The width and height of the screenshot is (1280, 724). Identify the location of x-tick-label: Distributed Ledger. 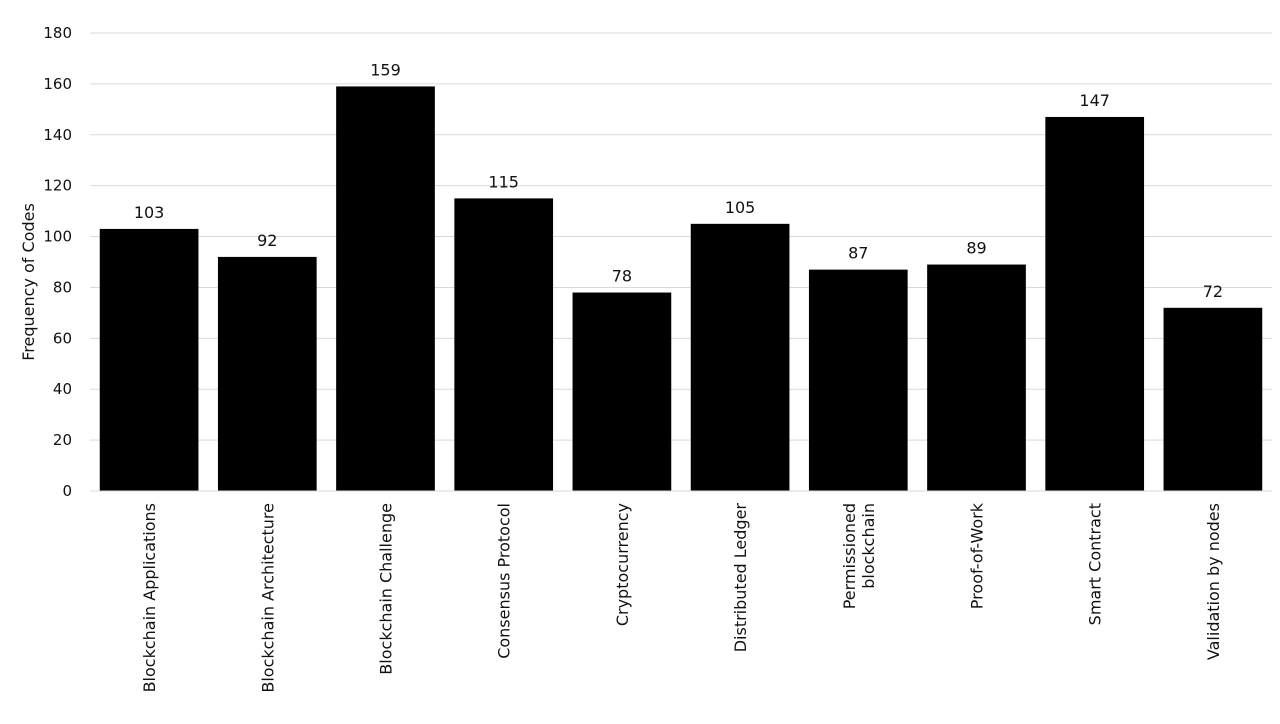
(740, 578).